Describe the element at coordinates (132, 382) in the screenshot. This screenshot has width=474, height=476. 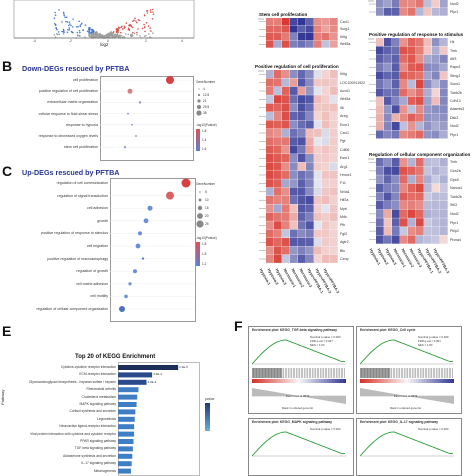
I see `kegg-bar` at that location.